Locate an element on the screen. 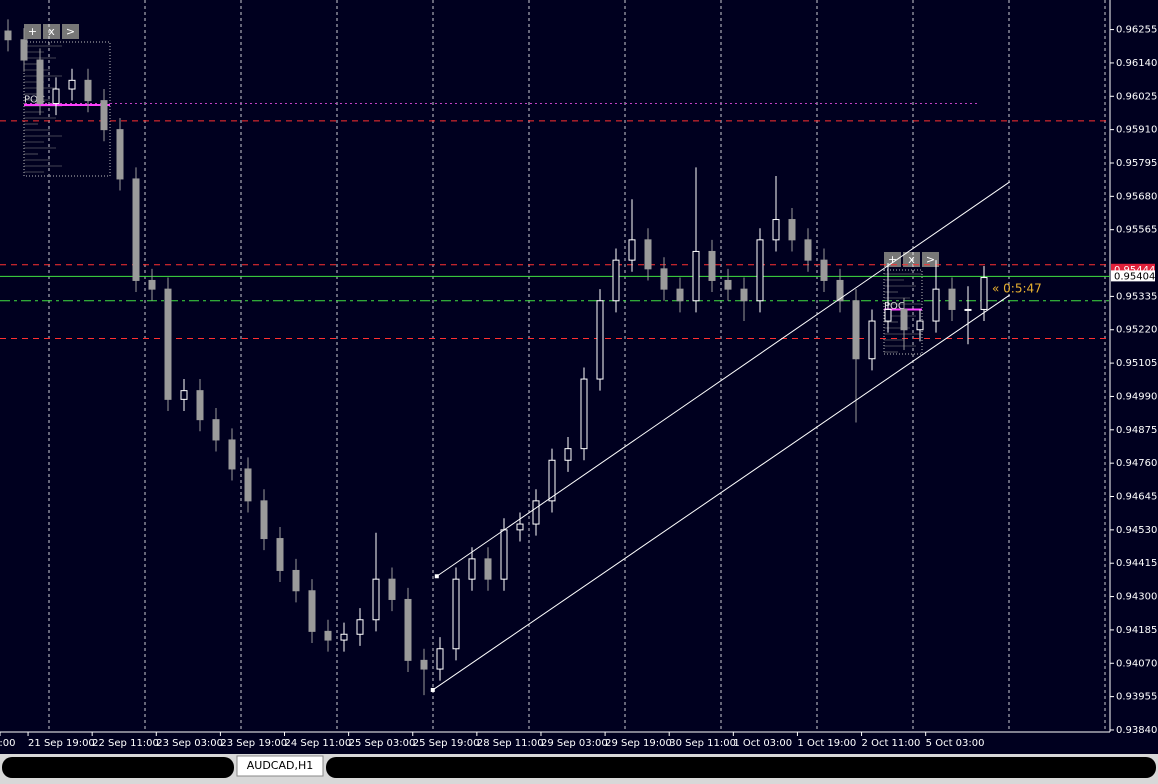 The width and height of the screenshot is (1158, 784). x-tick-label: 2 Oct 11:00 is located at coordinates (891, 743).